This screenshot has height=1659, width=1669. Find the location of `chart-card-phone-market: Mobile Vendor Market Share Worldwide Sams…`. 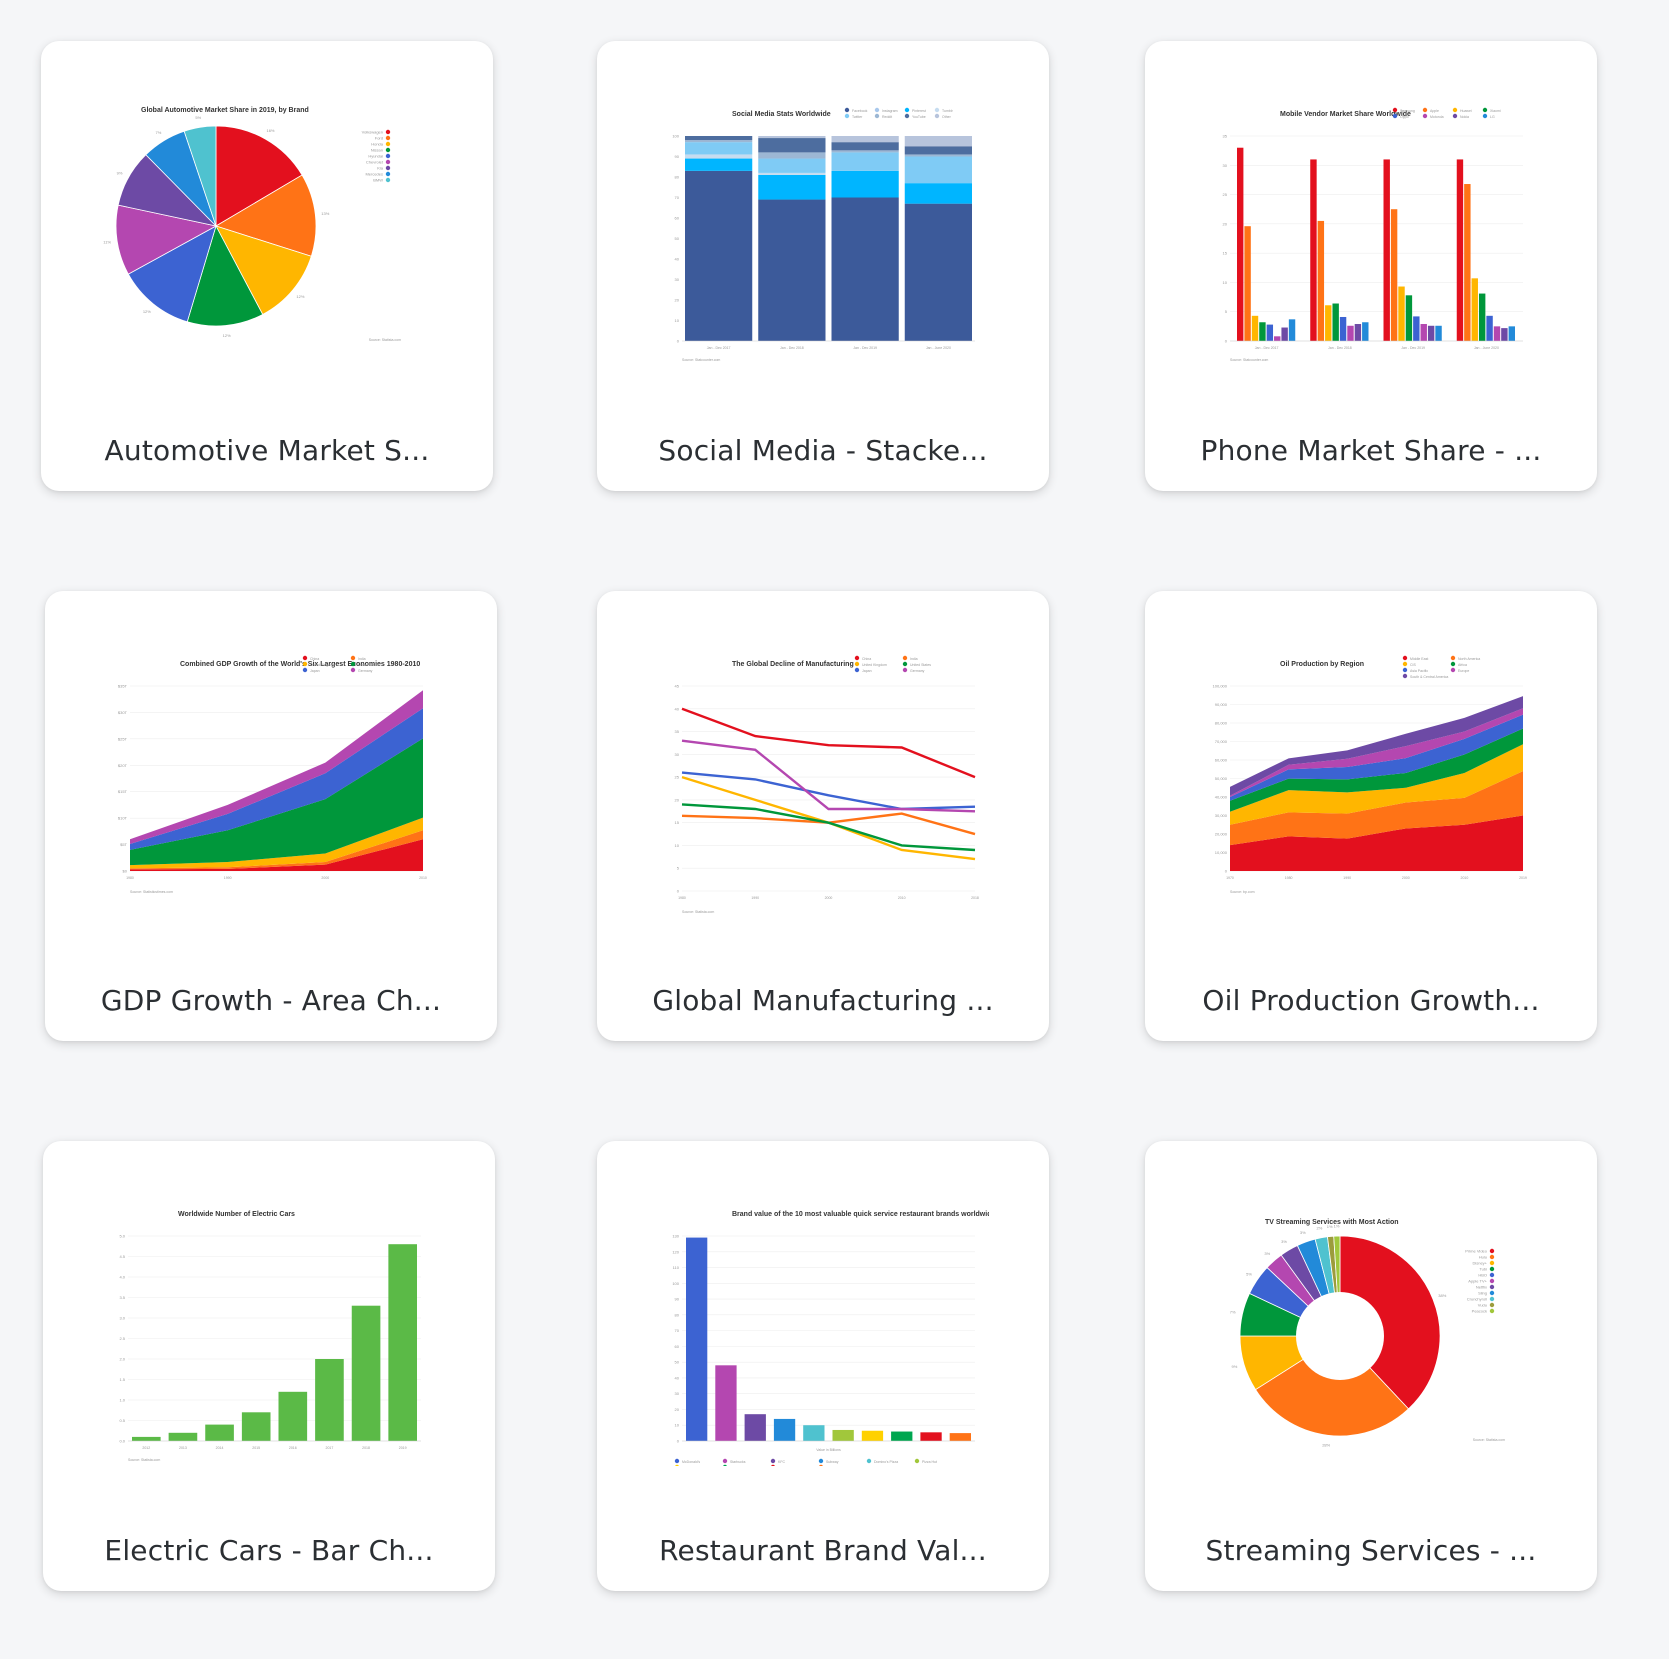

chart-card-phone-market: Mobile Vendor Market Share Worldwide Sams… is located at coordinates (1371, 266).